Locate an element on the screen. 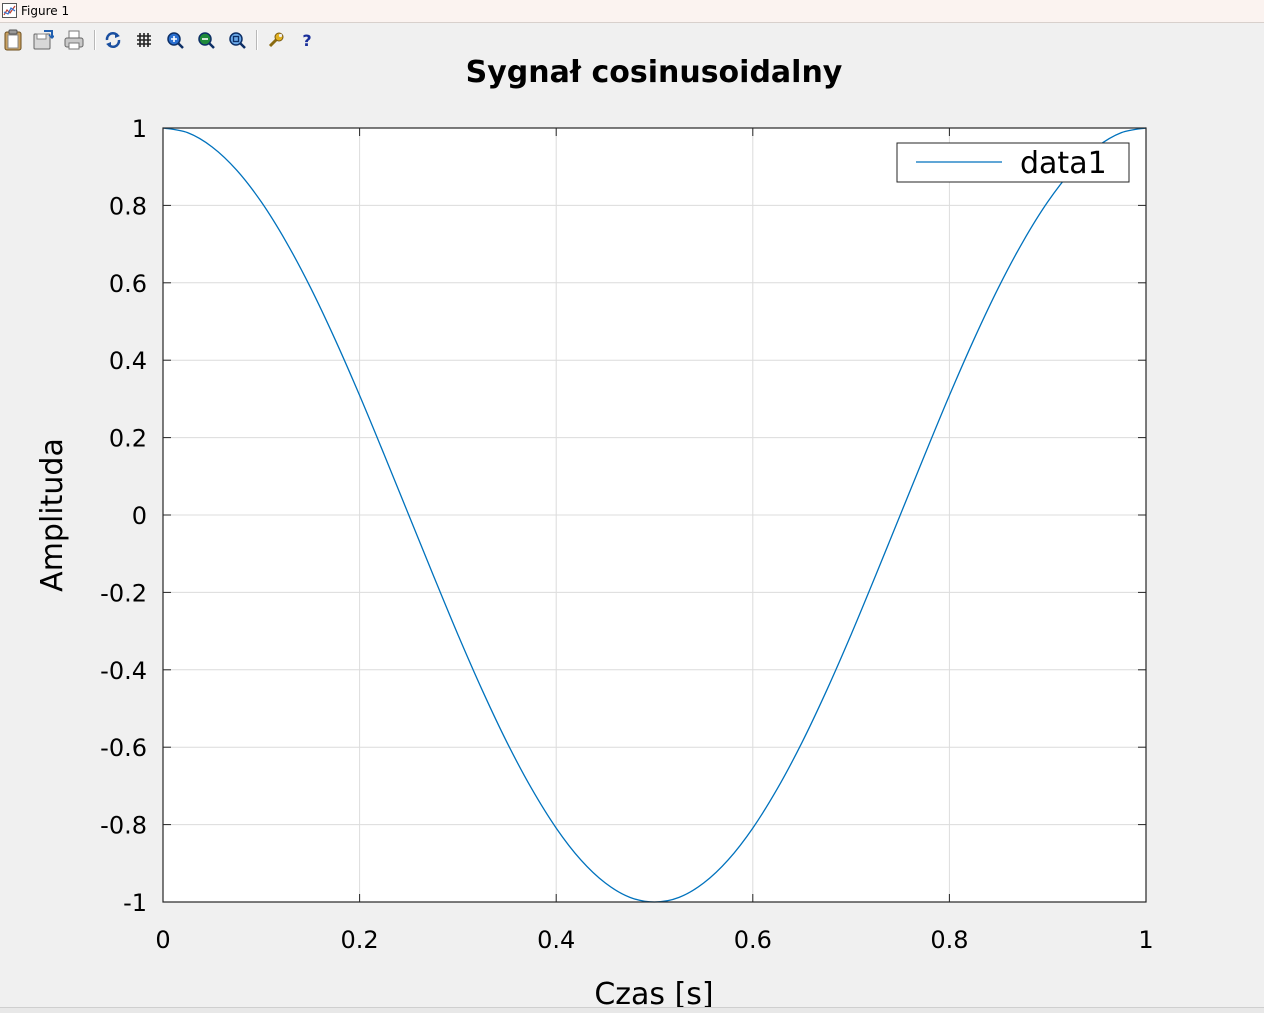  clipboard-icon is located at coordinates (13, 40).